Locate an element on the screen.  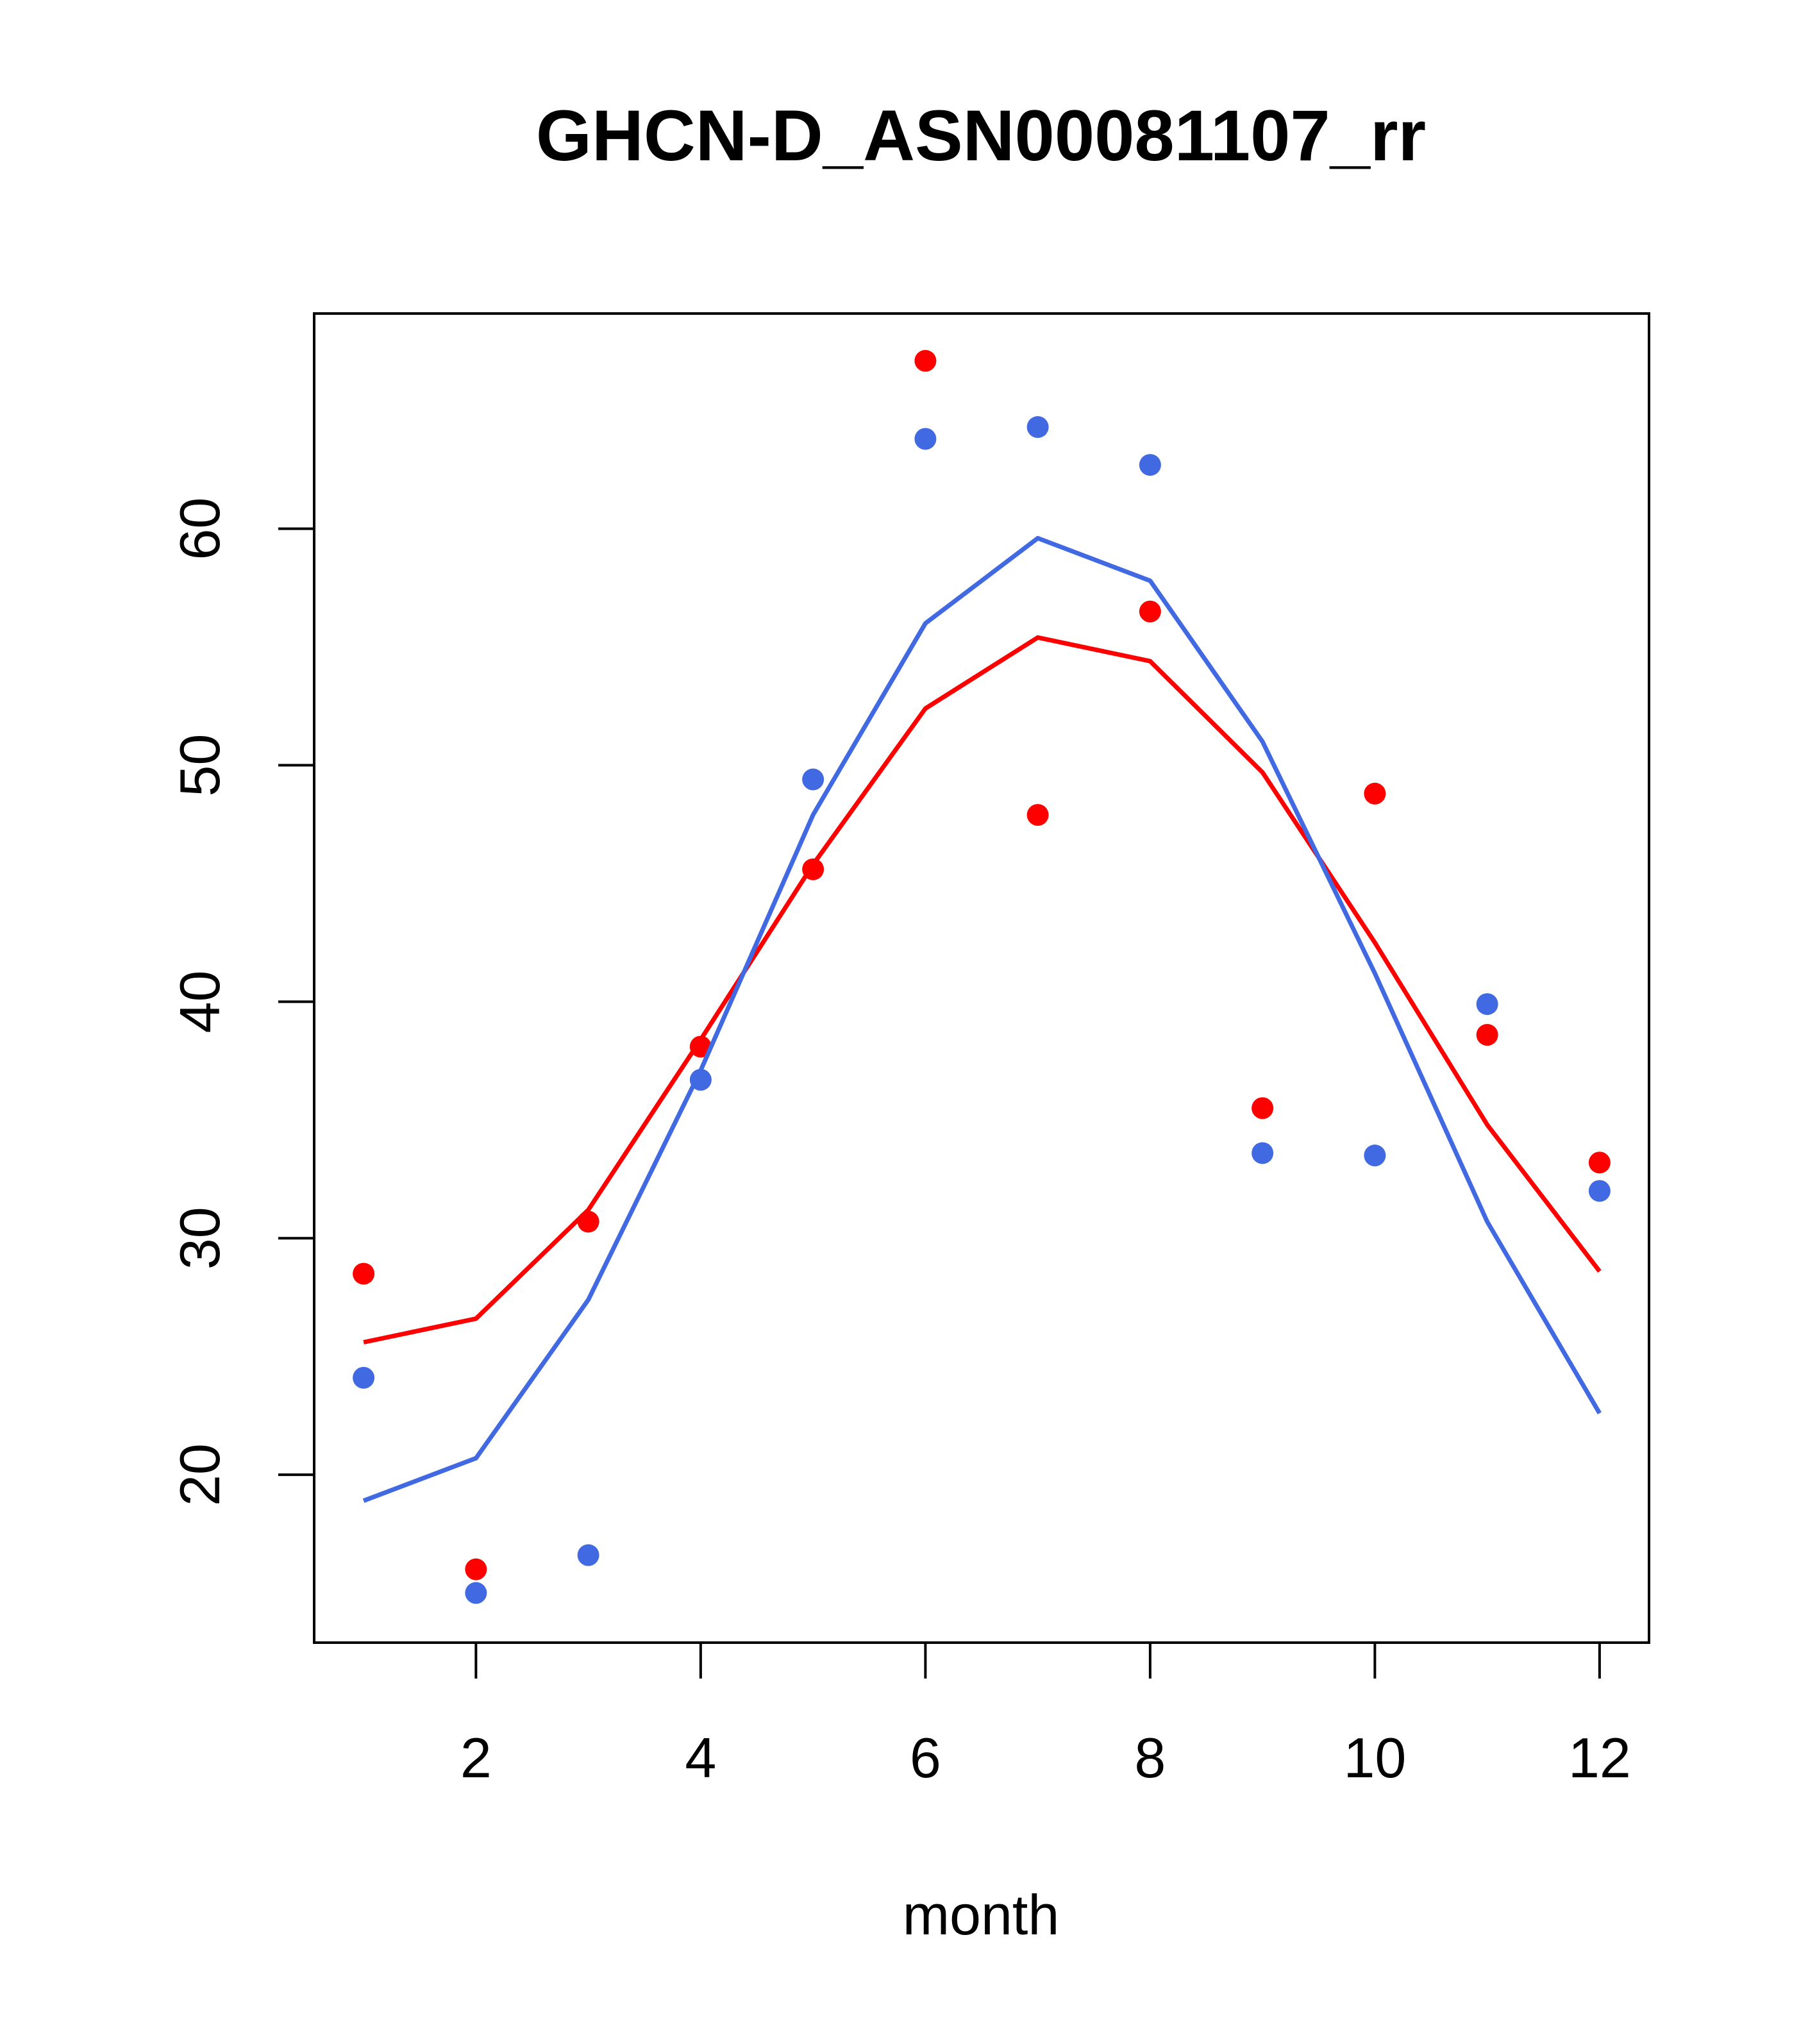
x-tick-label: 2 is located at coordinates (476, 1757).